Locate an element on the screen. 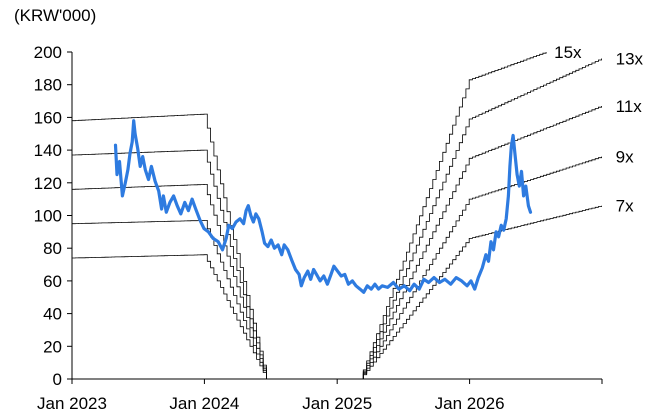 This screenshot has height=416, width=651. y-tick-label: 80 is located at coordinates (52, 248).